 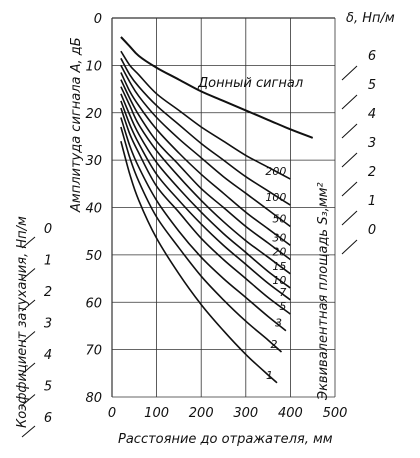 I want to click on y-tick-label: 0, so click(x=98, y=19).